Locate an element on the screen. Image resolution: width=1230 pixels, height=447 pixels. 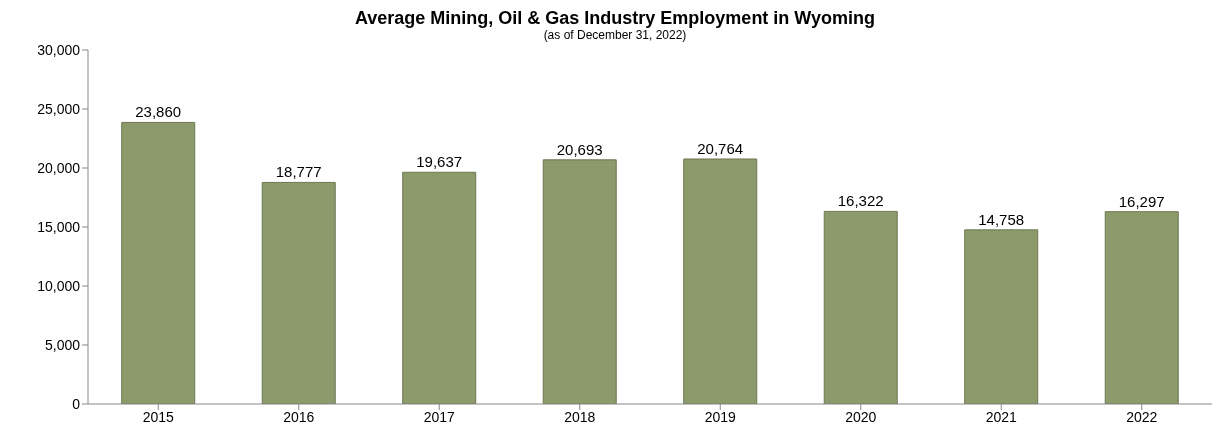
y-tick-label: 15,000 is located at coordinates (59, 226).